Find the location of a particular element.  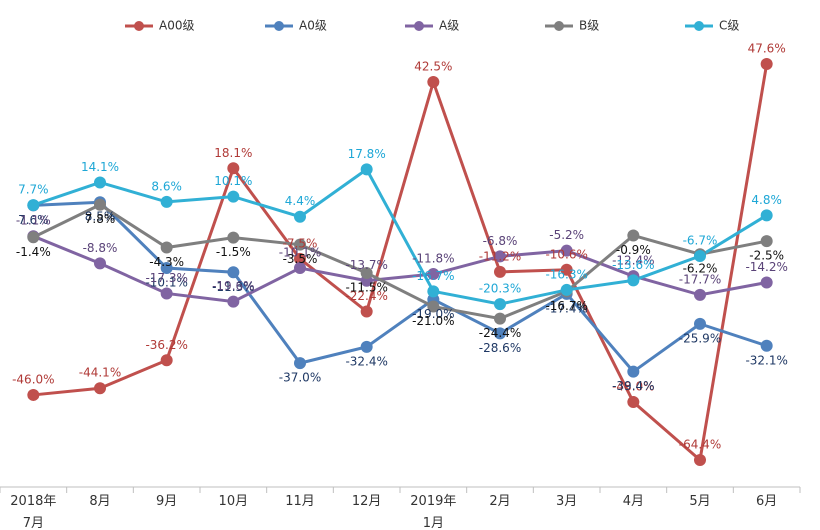

x-tick-label: 11月 is located at coordinates (300, 501).